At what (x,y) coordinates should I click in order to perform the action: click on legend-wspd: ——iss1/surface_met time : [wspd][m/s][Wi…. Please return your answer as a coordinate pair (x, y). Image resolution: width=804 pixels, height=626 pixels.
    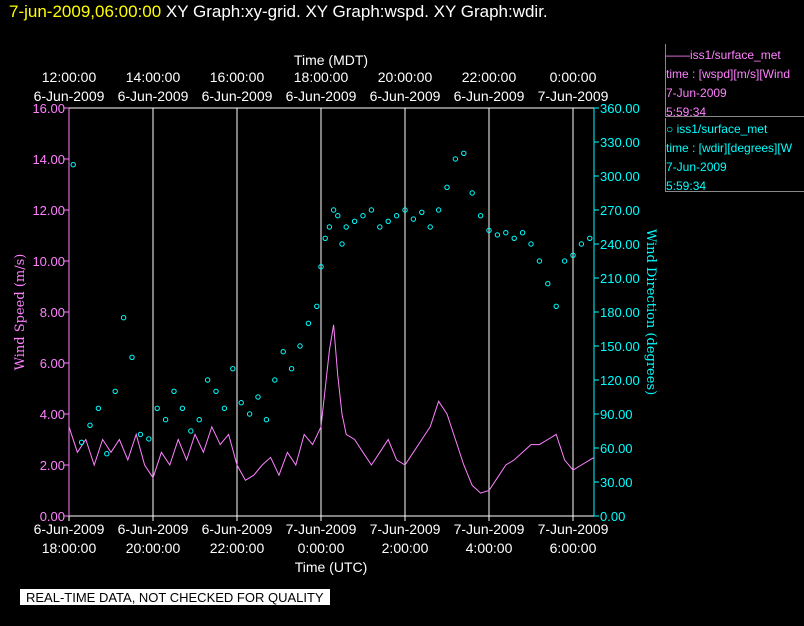
    Looking at the image, I should click on (728, 84).